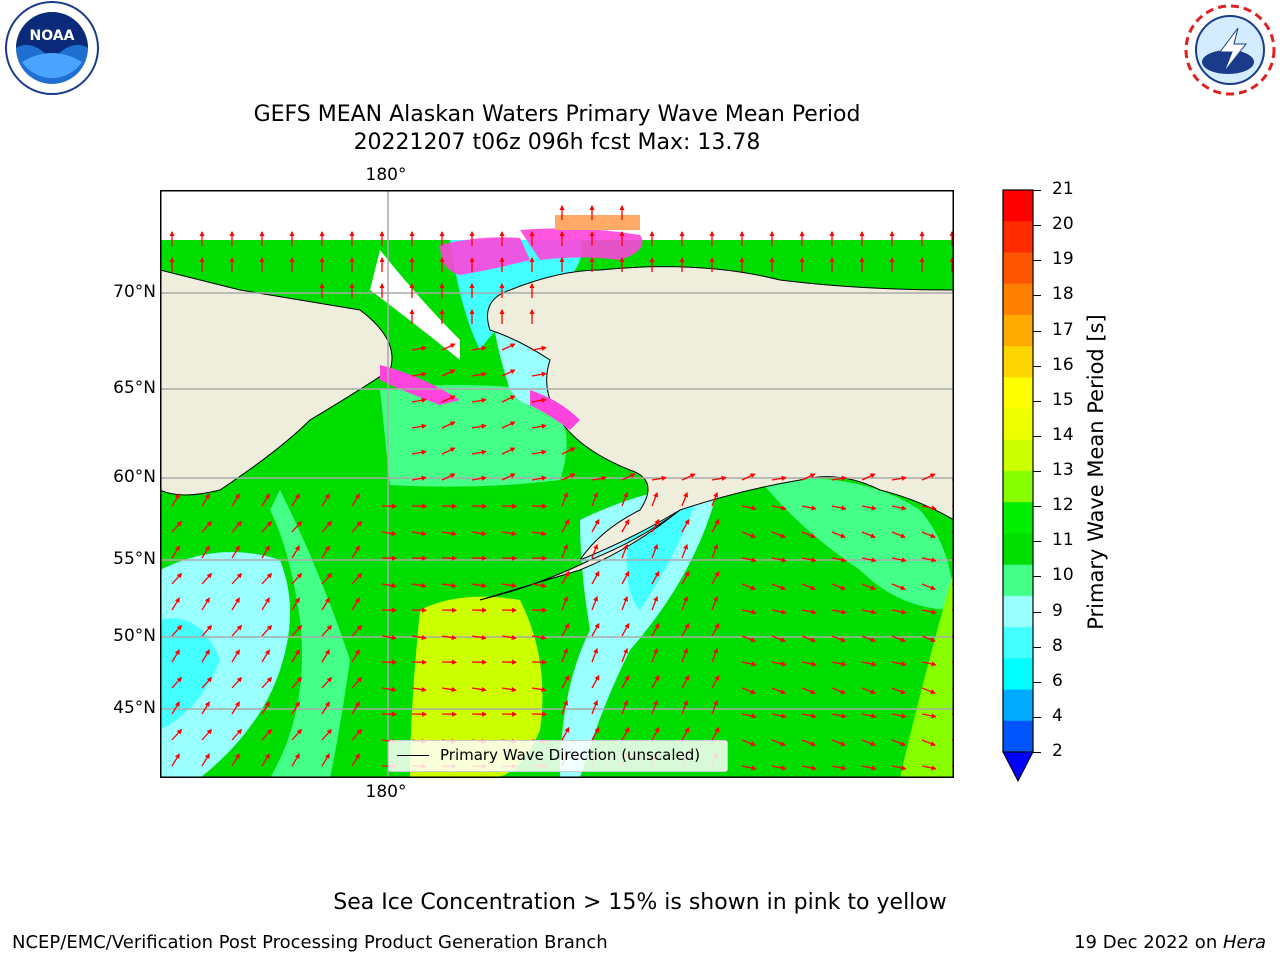 The height and width of the screenshot is (960, 1280). Describe the element at coordinates (1063, 505) in the screenshot. I see `colorbar-tick-label: 12` at that location.